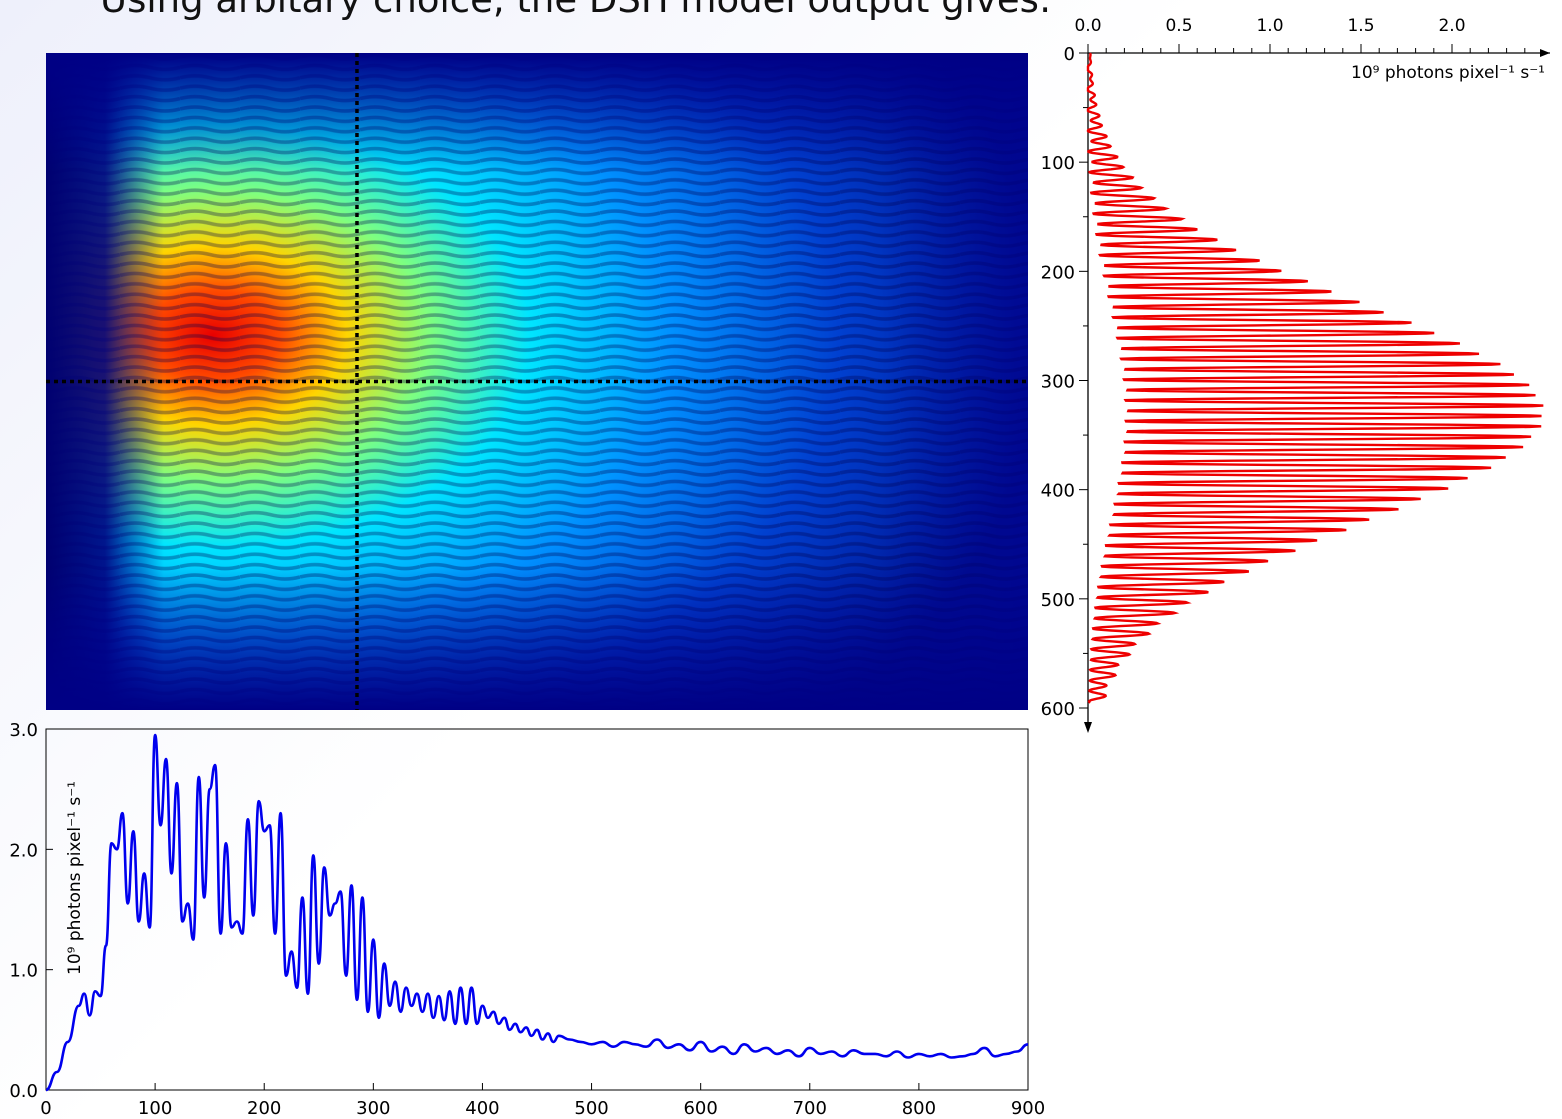 The image size is (1562, 1119). What do you see at coordinates (23, 730) in the screenshot?
I see `bottom-y-tick-label: 3.0` at bounding box center [23, 730].